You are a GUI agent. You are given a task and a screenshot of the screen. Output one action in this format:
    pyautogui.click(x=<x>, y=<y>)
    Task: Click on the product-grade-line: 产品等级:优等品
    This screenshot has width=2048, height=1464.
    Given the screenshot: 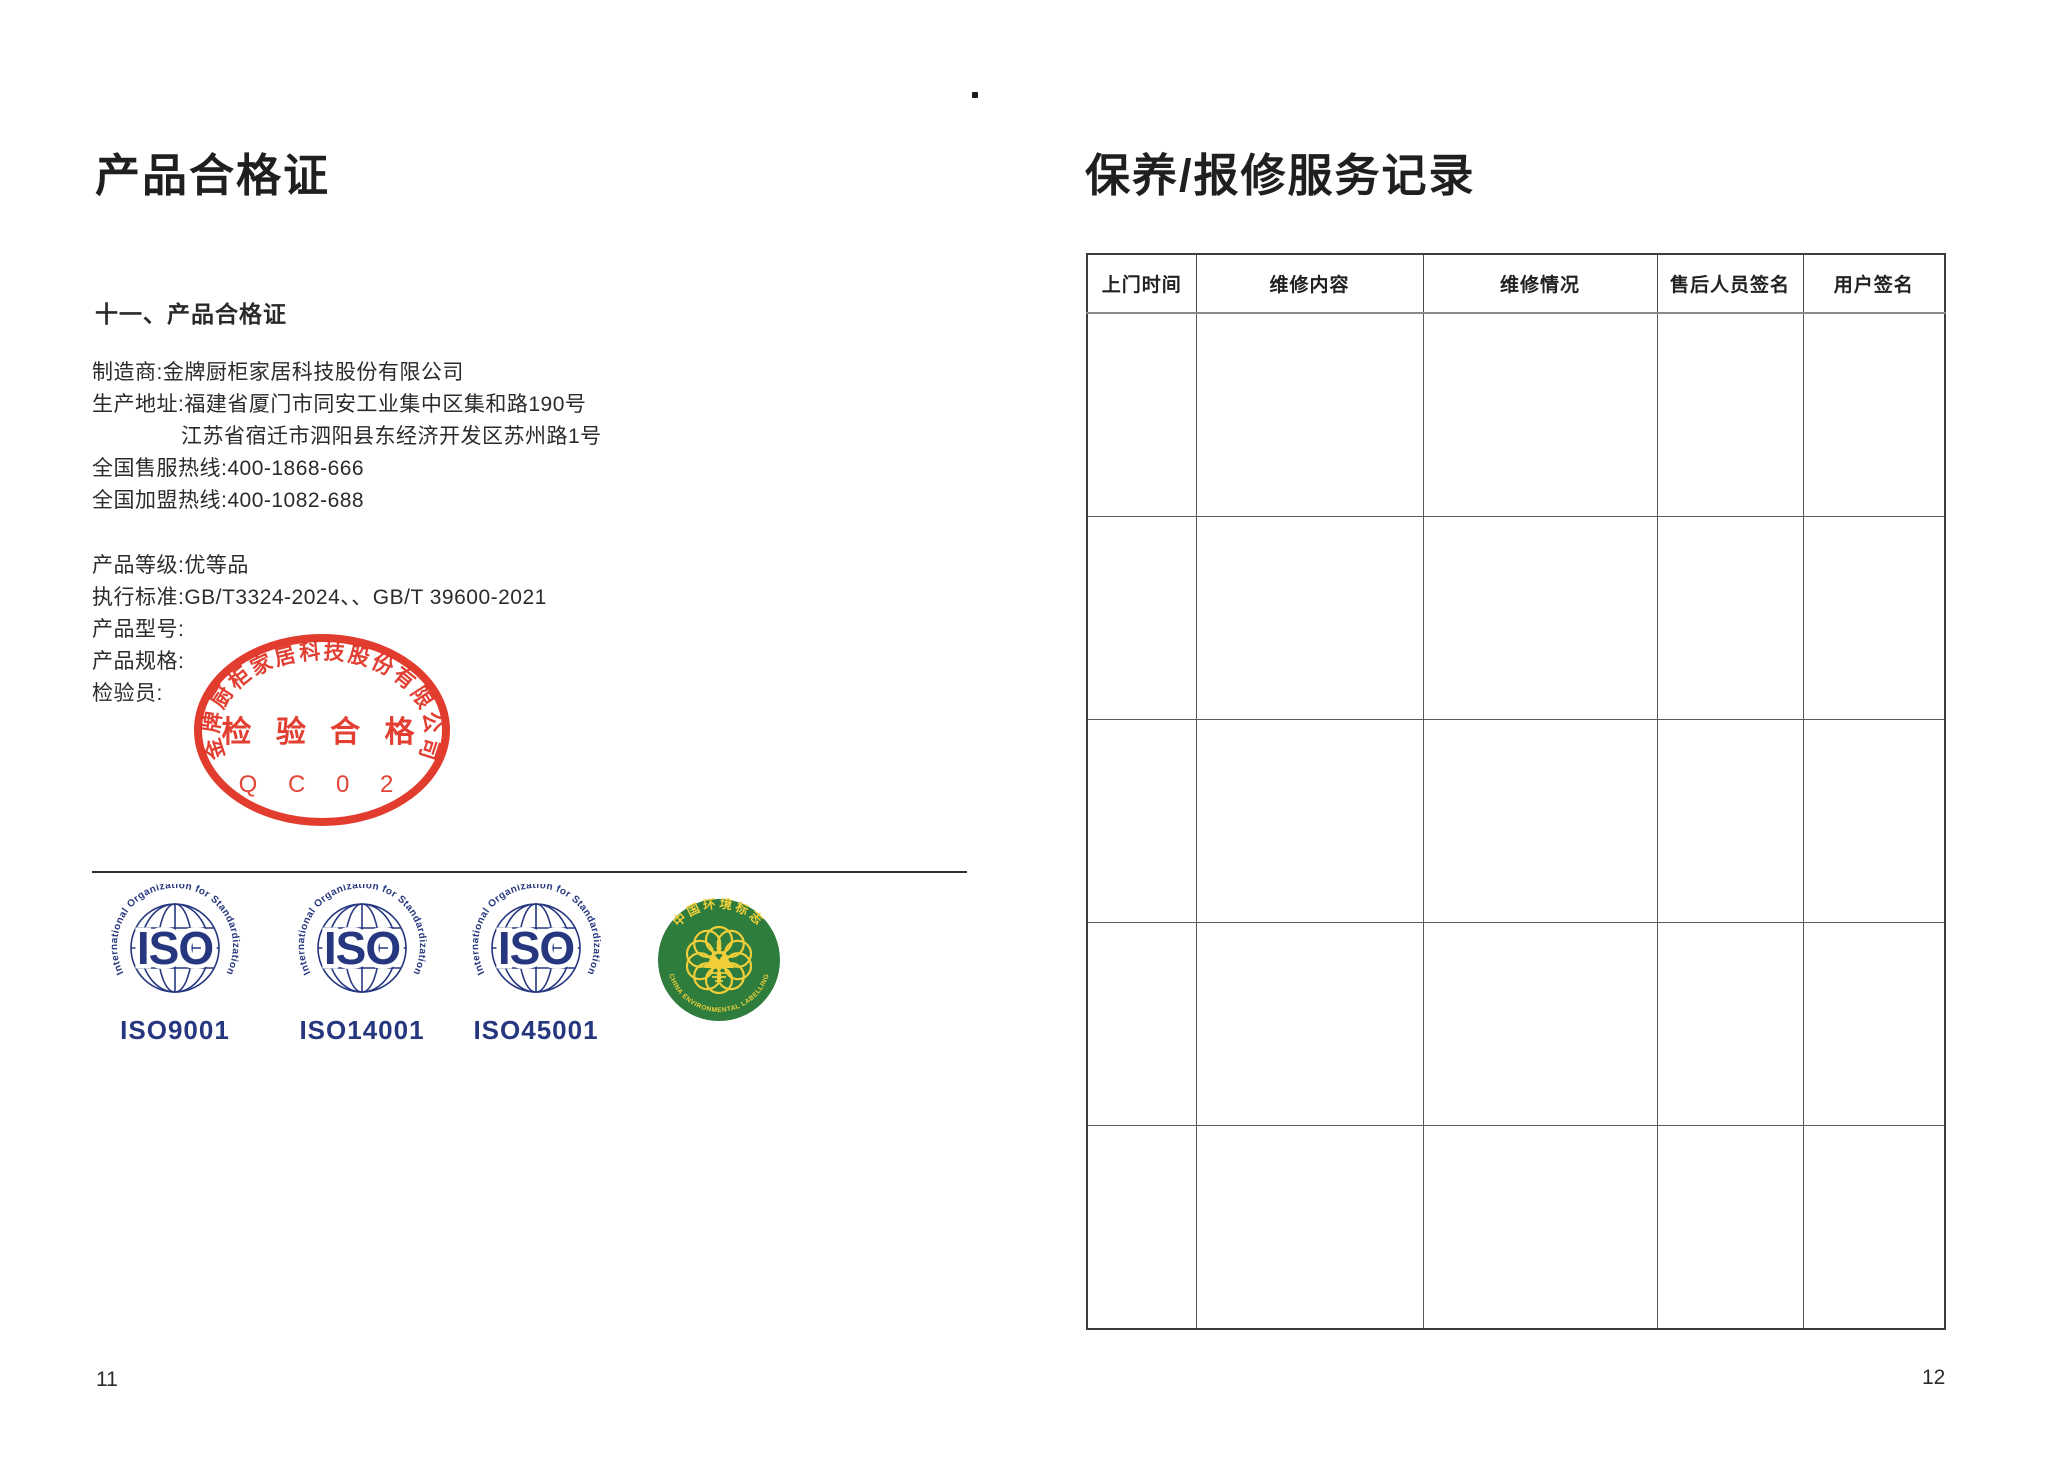 What is the action you would take?
    pyautogui.click(x=170, y=565)
    